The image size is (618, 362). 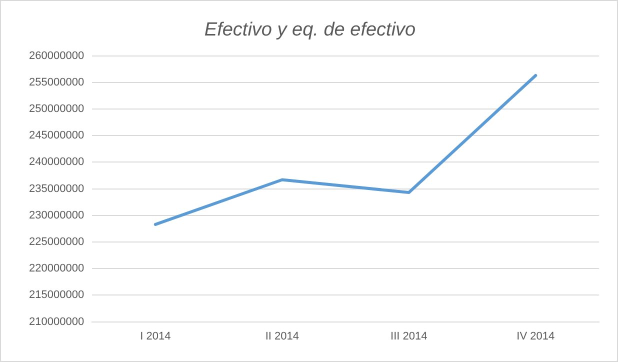 What do you see at coordinates (56, 322) in the screenshot?
I see `y-tick-label: 210000000` at bounding box center [56, 322].